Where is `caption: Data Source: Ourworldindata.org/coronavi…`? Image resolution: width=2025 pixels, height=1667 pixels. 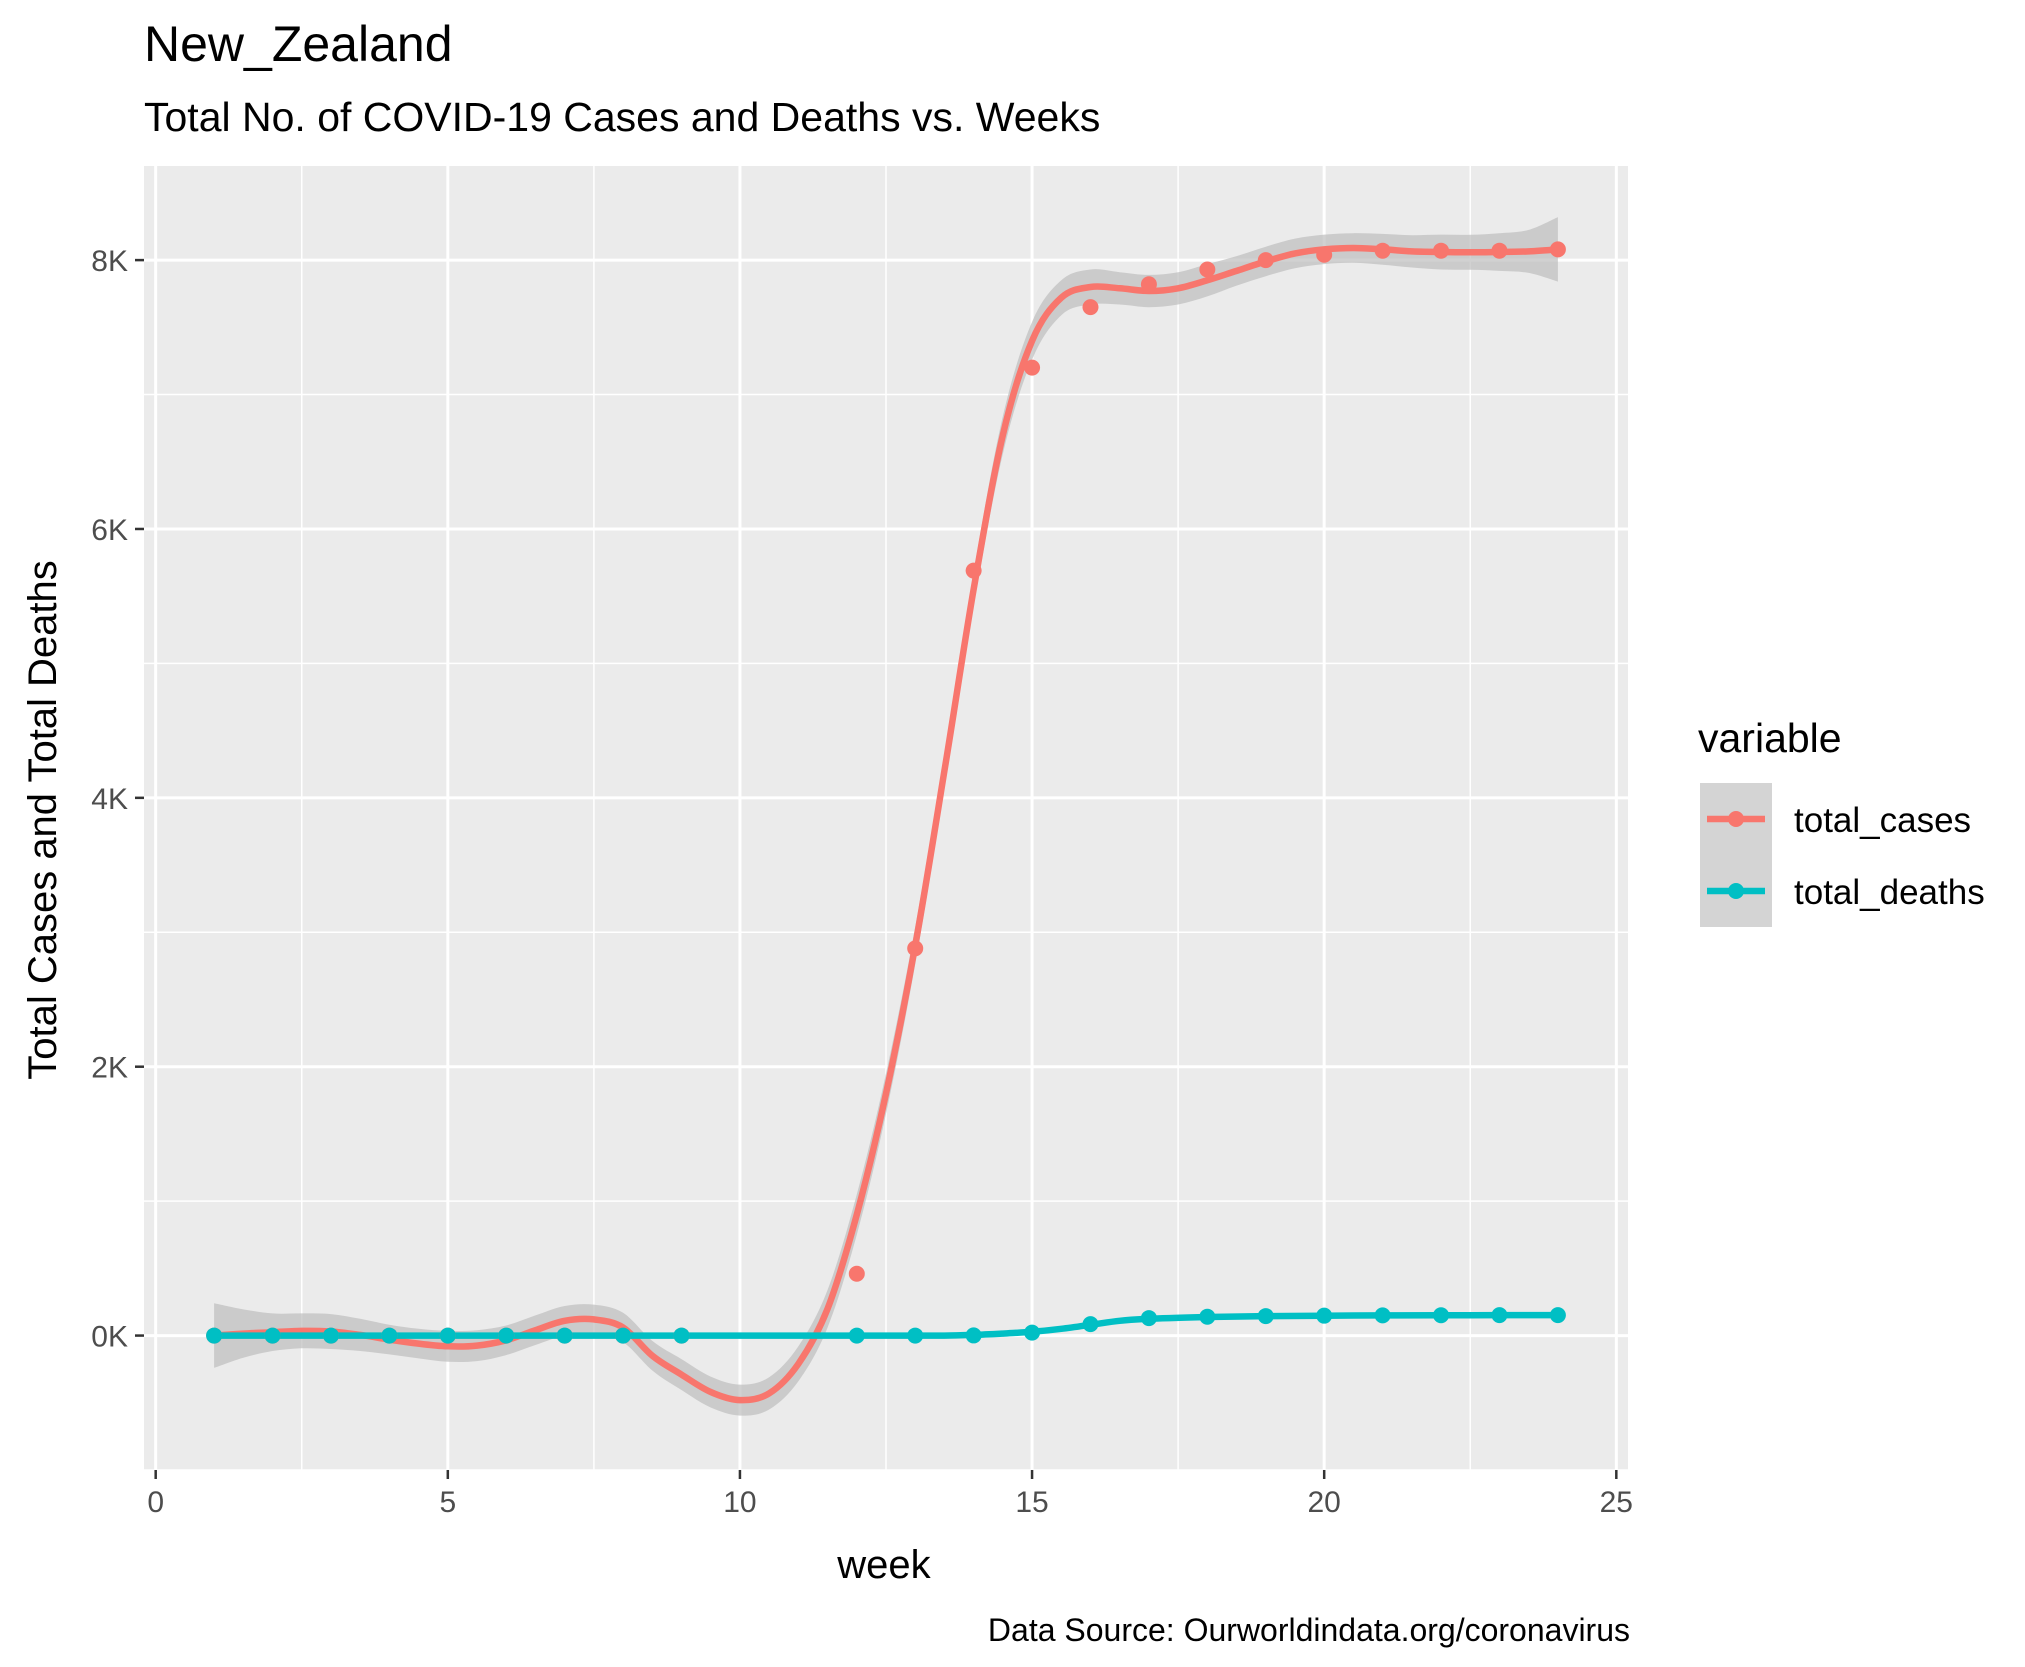
caption: Data Source: Ourworldindata.org/coronavi… is located at coordinates (1309, 1630).